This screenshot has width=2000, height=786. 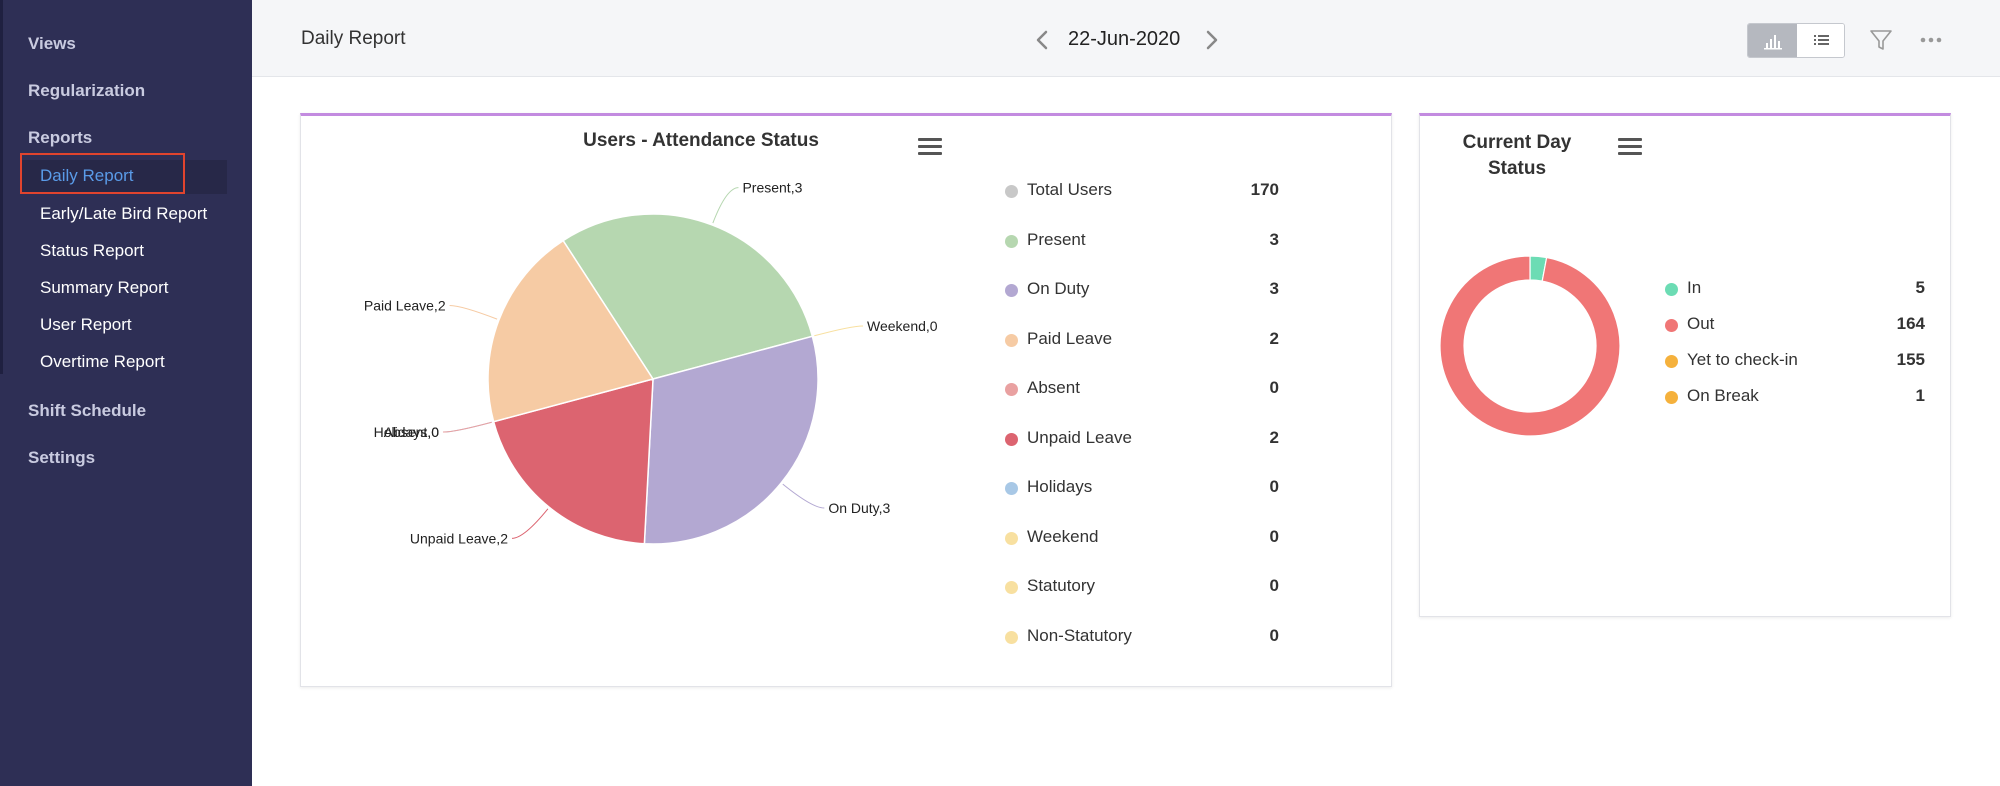 I want to click on legend-item-on-break: On Break 1, so click(x=1795, y=397).